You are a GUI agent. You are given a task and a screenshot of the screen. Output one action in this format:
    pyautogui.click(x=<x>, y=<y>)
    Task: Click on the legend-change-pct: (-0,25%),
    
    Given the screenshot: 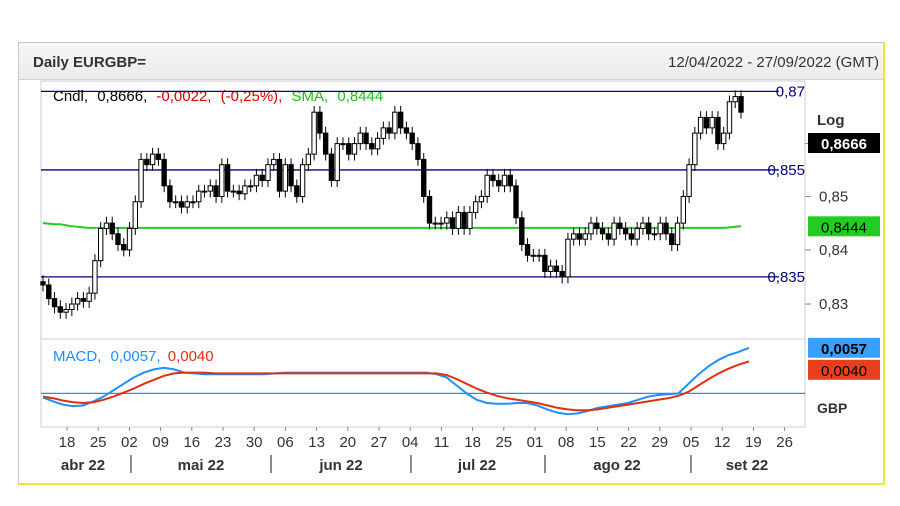 What is the action you would take?
    pyautogui.click(x=252, y=96)
    